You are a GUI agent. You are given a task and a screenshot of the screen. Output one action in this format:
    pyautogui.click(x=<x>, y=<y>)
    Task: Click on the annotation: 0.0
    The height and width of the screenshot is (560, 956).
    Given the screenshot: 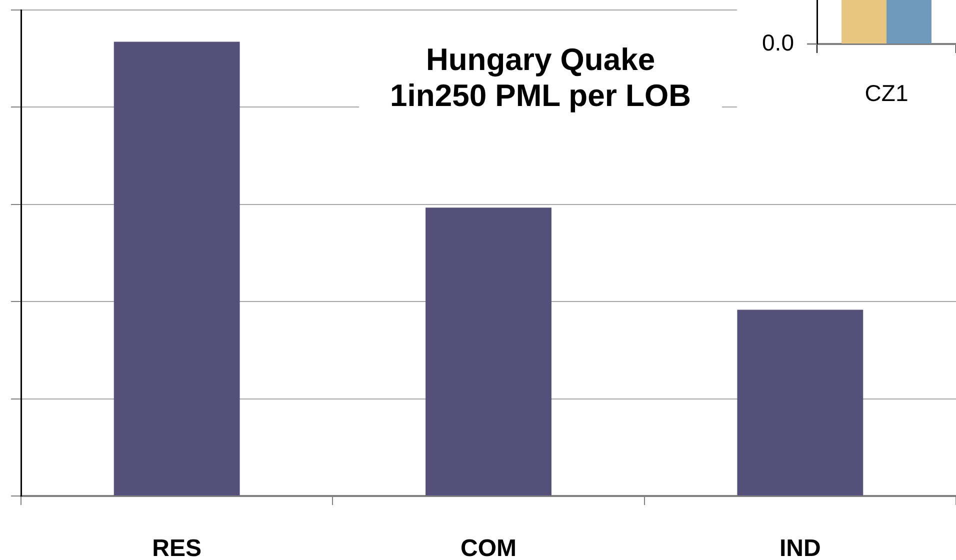 What is the action you would take?
    pyautogui.click(x=778, y=42)
    